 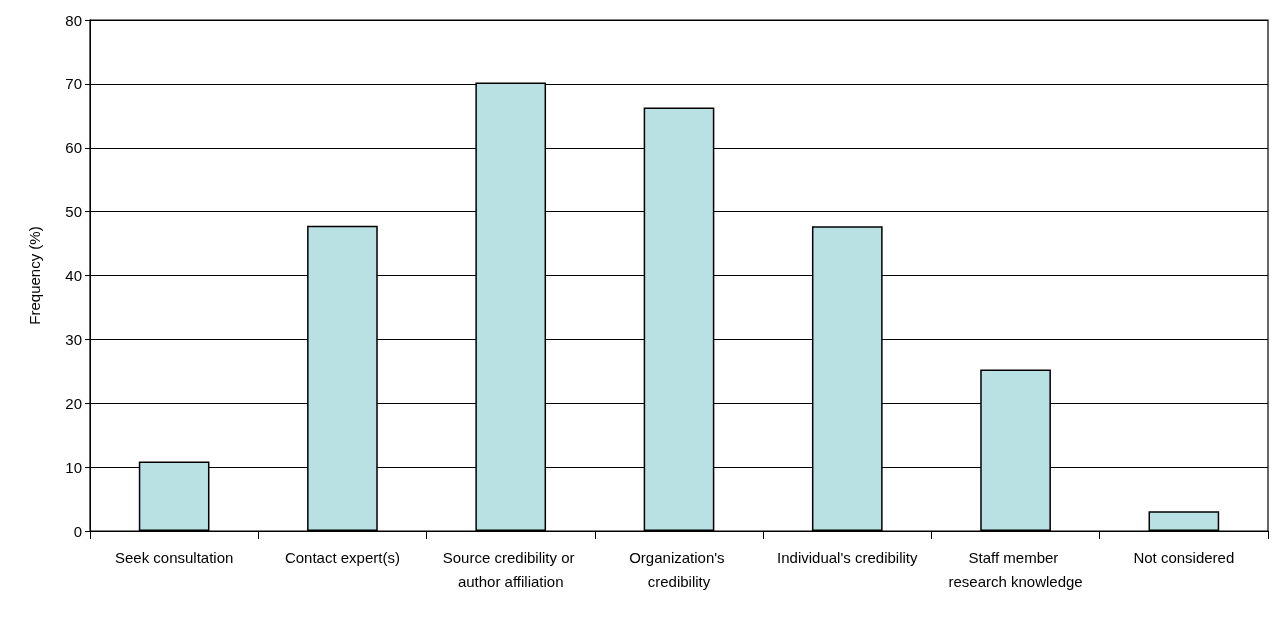 What do you see at coordinates (342, 557) in the screenshot?
I see `x-tick-label: Contact expert(s)` at bounding box center [342, 557].